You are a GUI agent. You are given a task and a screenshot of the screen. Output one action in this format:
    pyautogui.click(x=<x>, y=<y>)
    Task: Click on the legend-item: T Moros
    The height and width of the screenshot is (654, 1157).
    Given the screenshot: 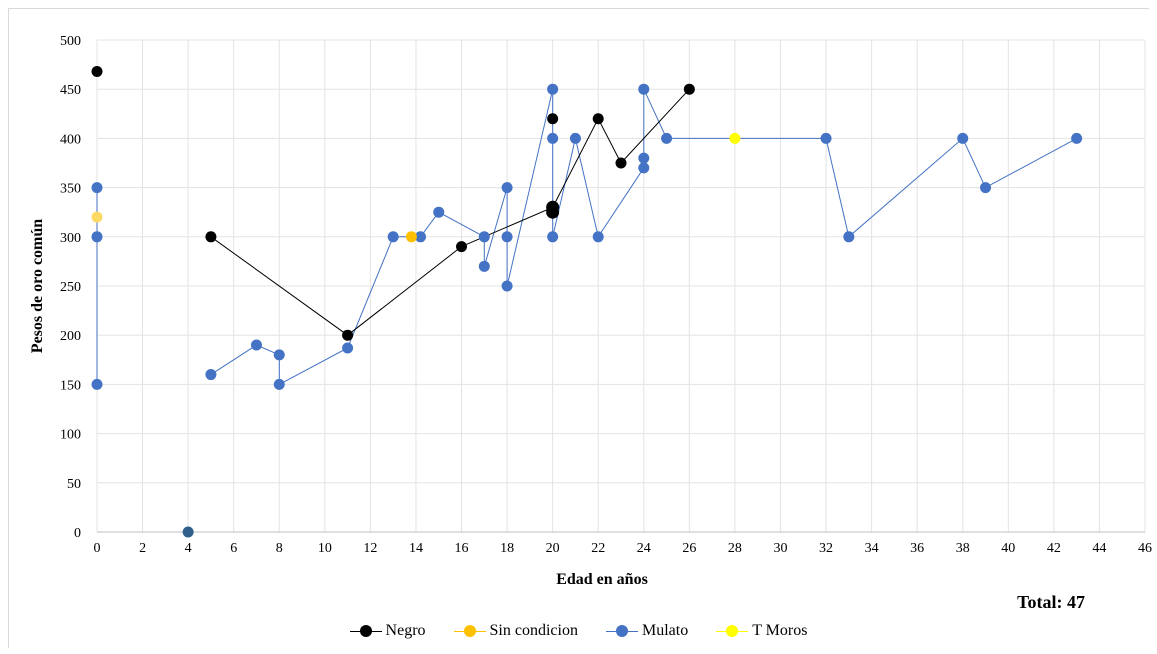 What is the action you would take?
    pyautogui.click(x=761, y=631)
    